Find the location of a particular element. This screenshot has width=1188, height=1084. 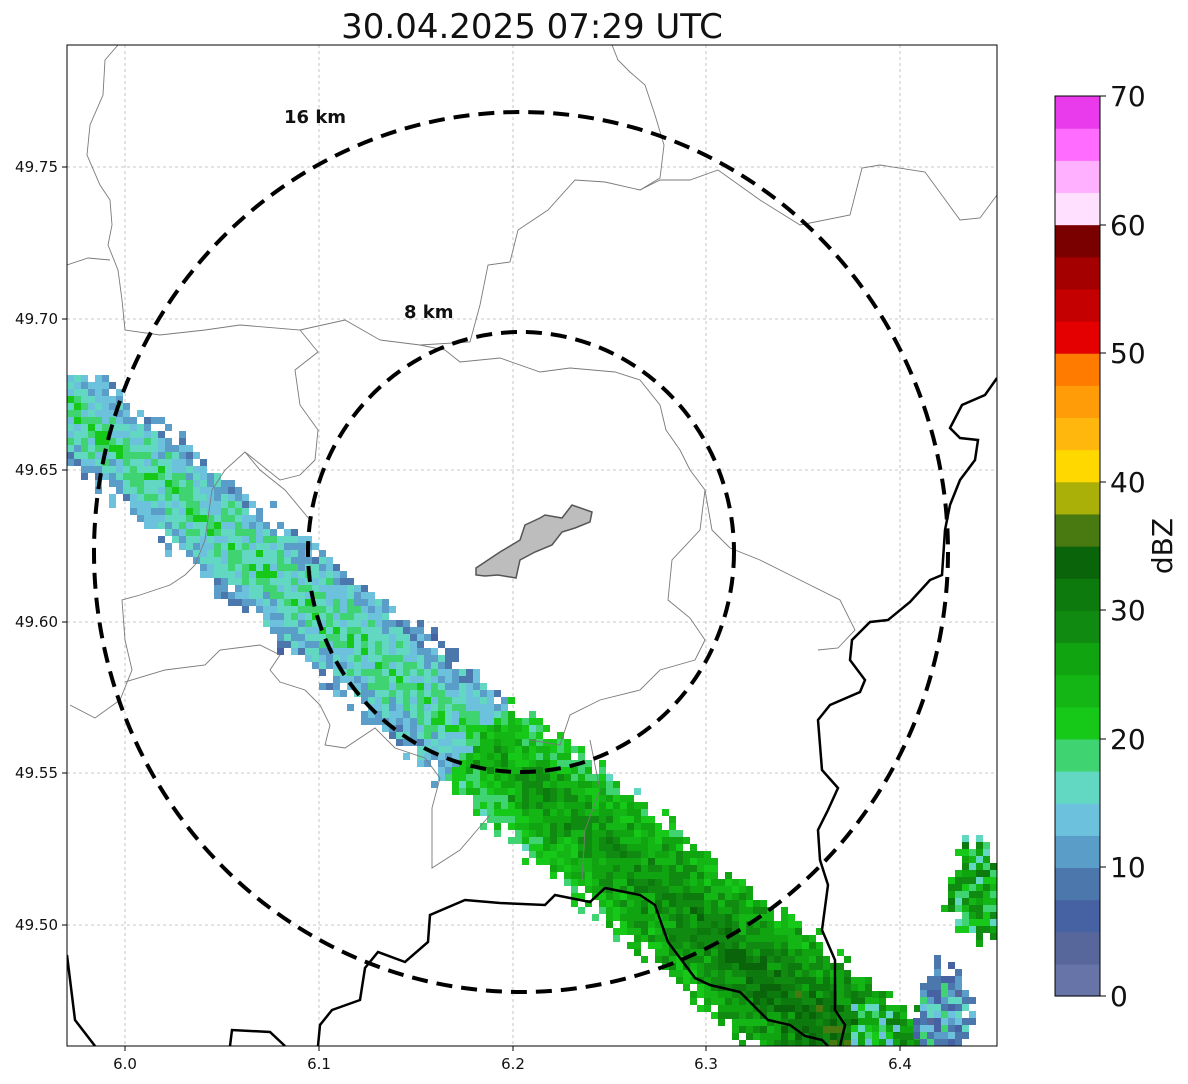

x-tick-label: 6.1 is located at coordinates (319, 1064).